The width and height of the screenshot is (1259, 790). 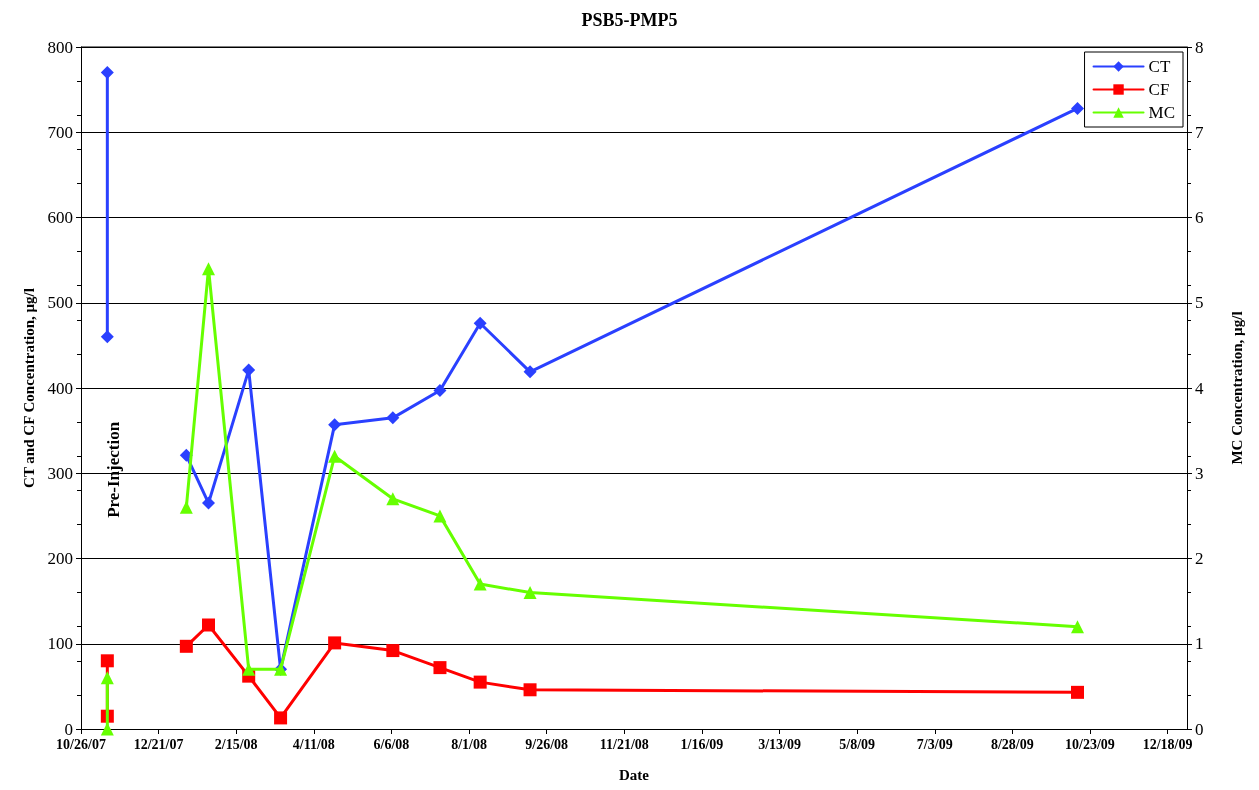 I want to click on x-tick-label: 10/23/09, so click(x=1090, y=744).